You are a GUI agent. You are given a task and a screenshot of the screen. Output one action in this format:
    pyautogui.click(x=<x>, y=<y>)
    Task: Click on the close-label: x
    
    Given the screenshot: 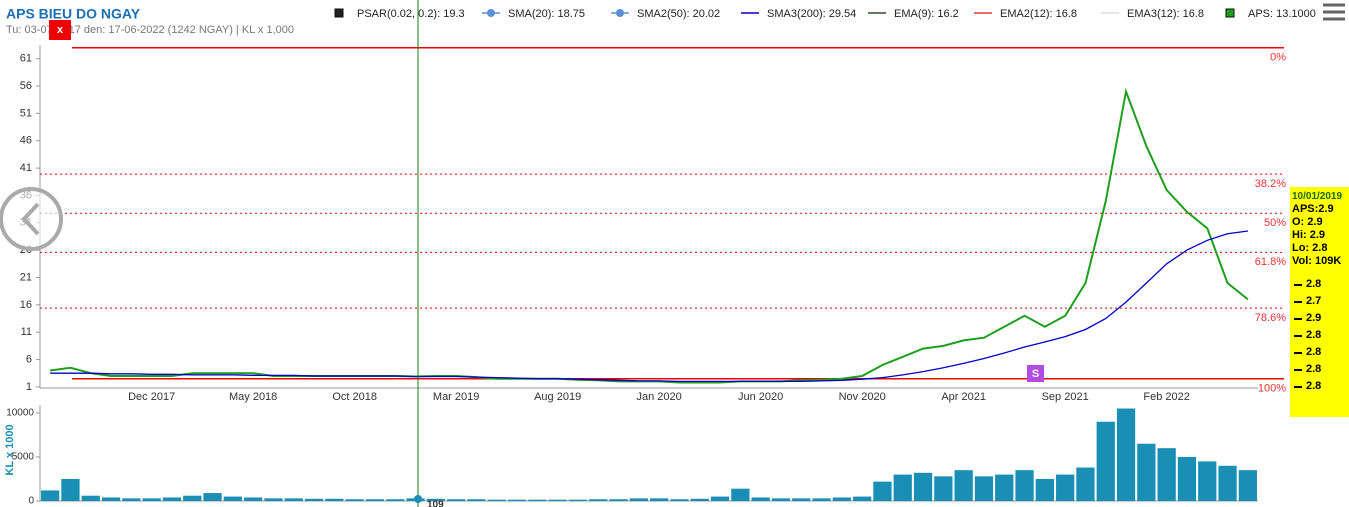 What is the action you would take?
    pyautogui.click(x=60, y=30)
    